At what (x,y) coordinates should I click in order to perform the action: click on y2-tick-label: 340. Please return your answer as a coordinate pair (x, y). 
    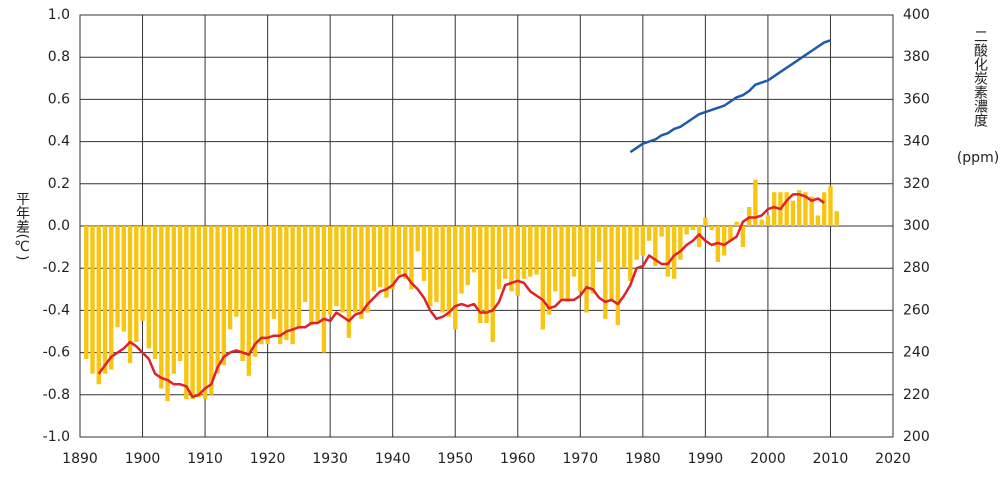
    Looking at the image, I should click on (916, 142).